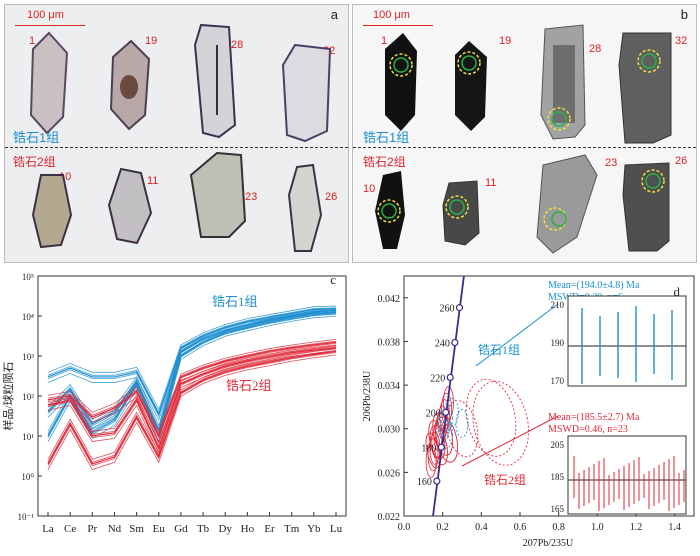  What do you see at coordinates (333, 279) in the screenshot?
I see `panel-c-label: c` at bounding box center [333, 279].